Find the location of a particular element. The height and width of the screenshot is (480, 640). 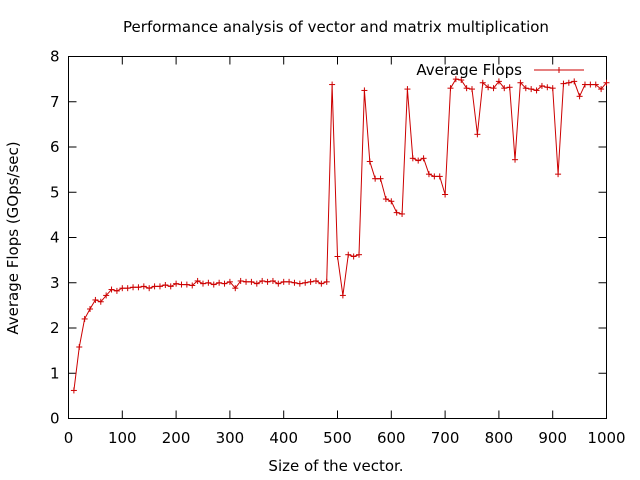

y-tick-label-8: 8 is located at coordinates (55, 57).